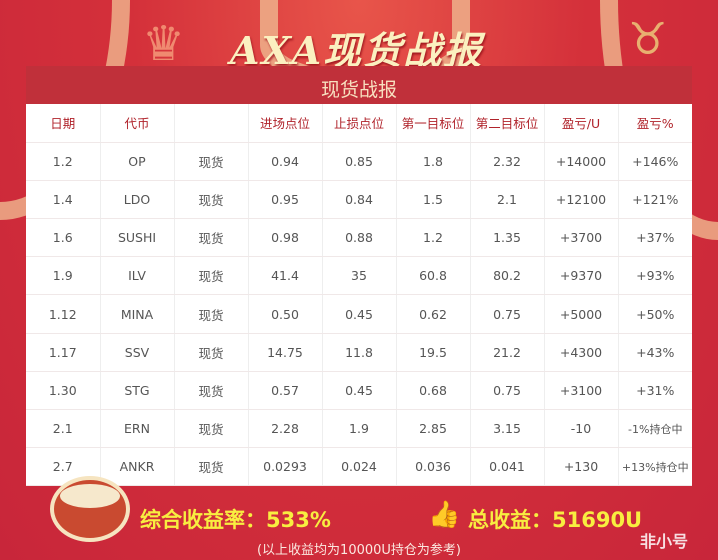 The height and width of the screenshot is (560, 718). Describe the element at coordinates (137, 238) in the screenshot. I see `table-cell: SUSHI` at that location.